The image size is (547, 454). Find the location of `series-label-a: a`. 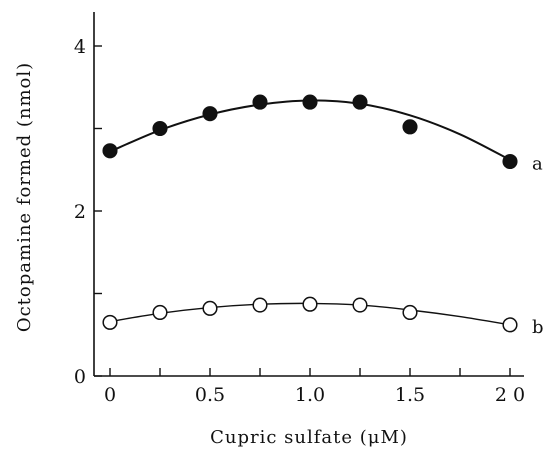

series-label-a: a is located at coordinates (537, 164).